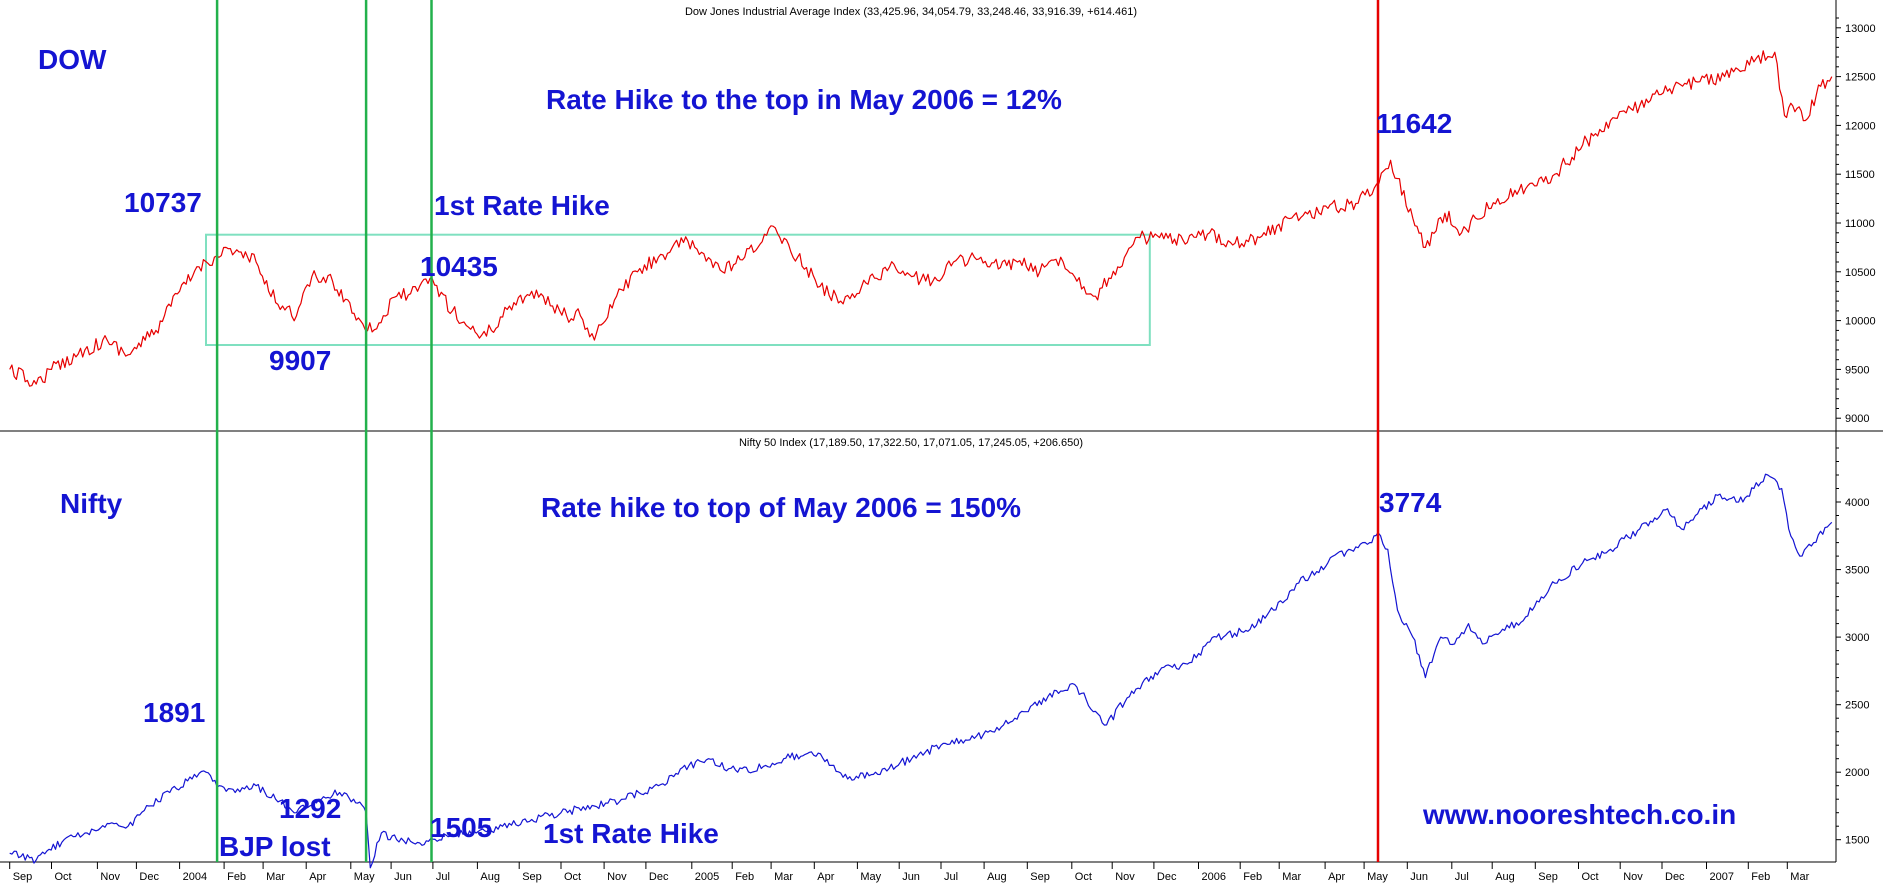 Image resolution: width=1883 pixels, height=883 pixels. I want to click on nifty-label: Nifty, so click(91, 503).